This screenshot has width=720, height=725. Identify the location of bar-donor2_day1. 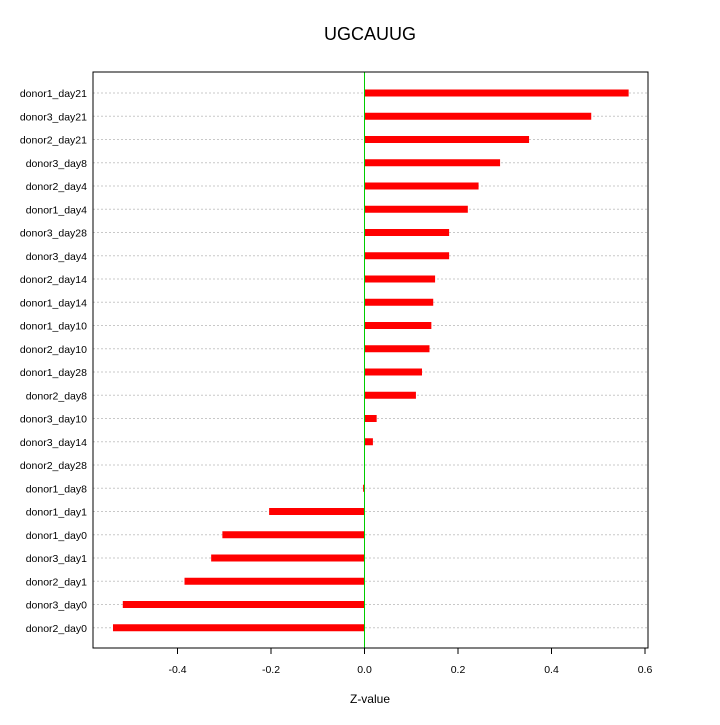
(274, 581).